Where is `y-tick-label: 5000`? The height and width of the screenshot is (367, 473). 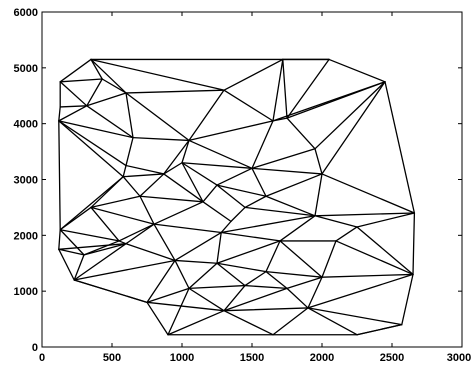
y-tick-label: 5000 is located at coordinates (26, 69).